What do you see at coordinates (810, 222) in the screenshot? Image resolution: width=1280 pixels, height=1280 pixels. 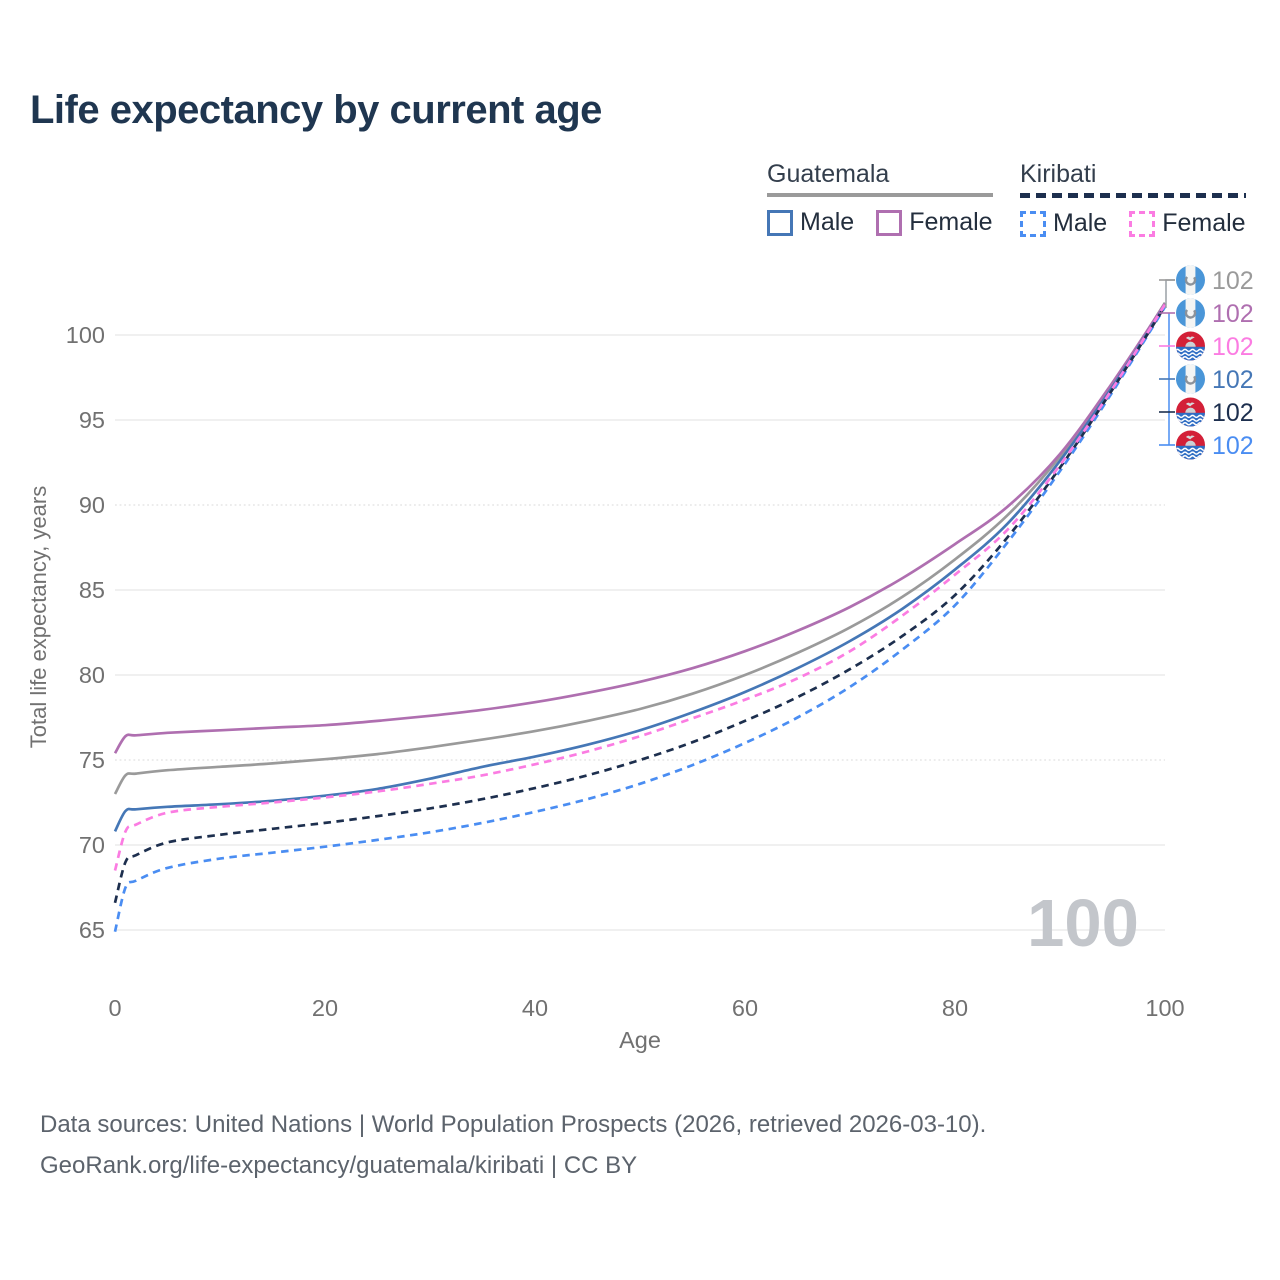 I see `legend-item-guatemala-male: Male` at bounding box center [810, 222].